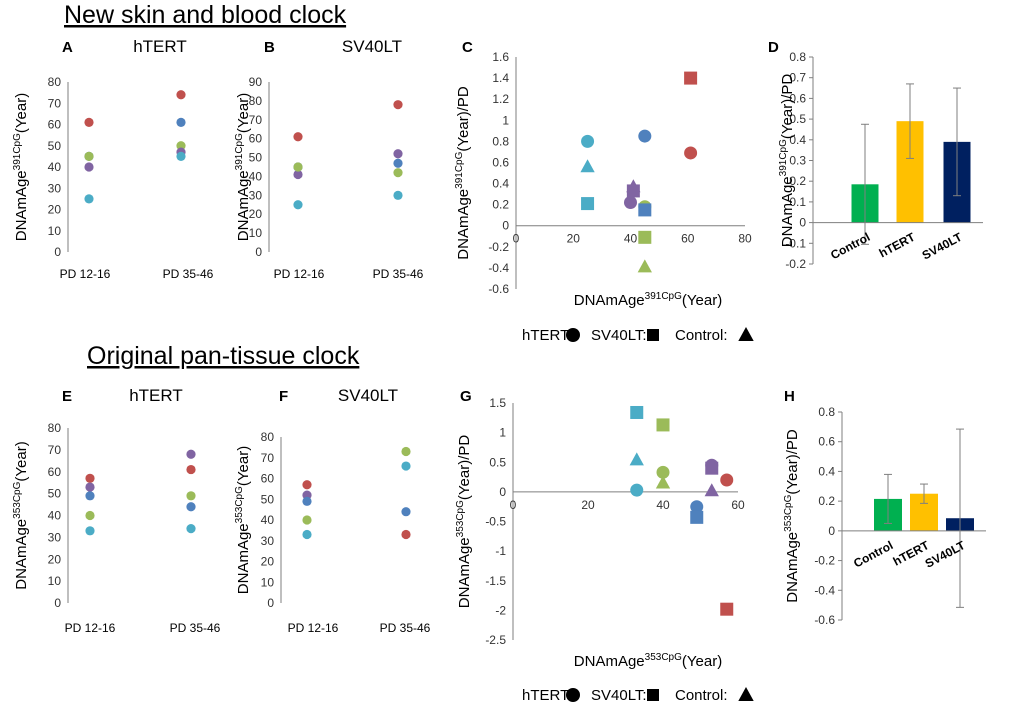  What do you see at coordinates (256, 120) in the screenshot?
I see `y-tick-label: 70` at bounding box center [256, 120].